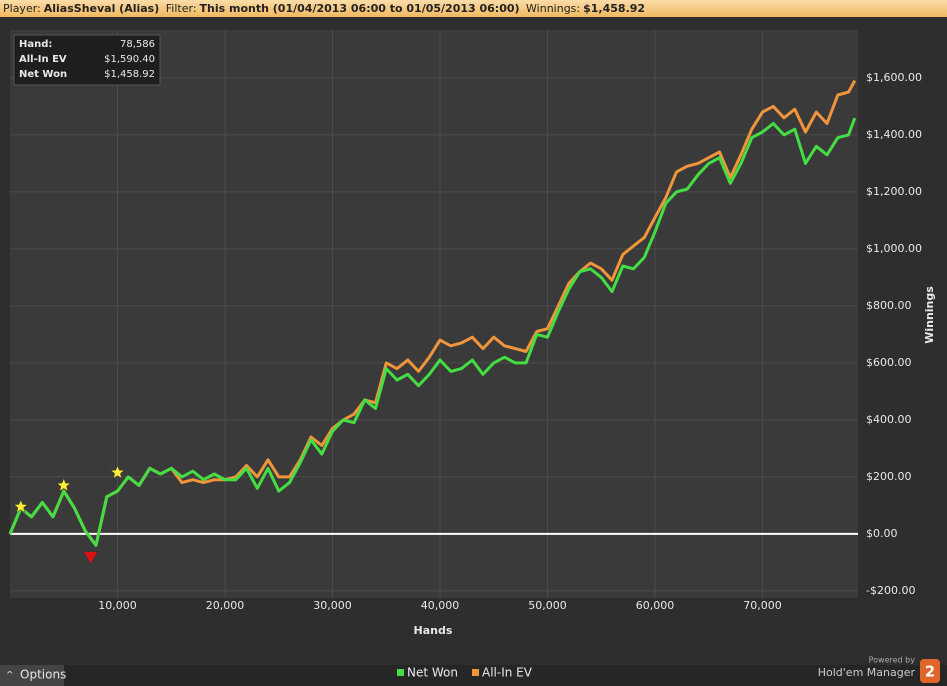  Describe the element at coordinates (894, 134) in the screenshot. I see `y-tick-label: $1,400.00` at that location.